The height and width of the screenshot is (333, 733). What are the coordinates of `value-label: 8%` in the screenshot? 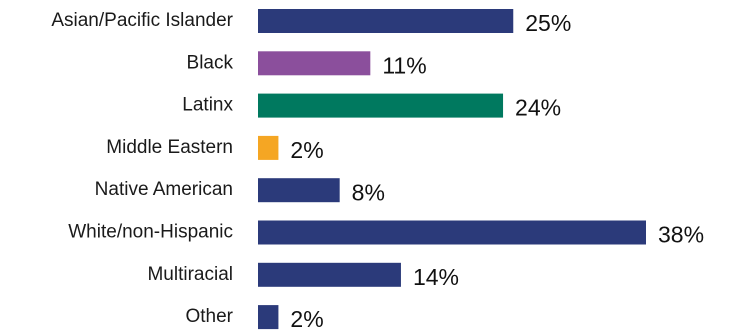 It's located at (368, 192).